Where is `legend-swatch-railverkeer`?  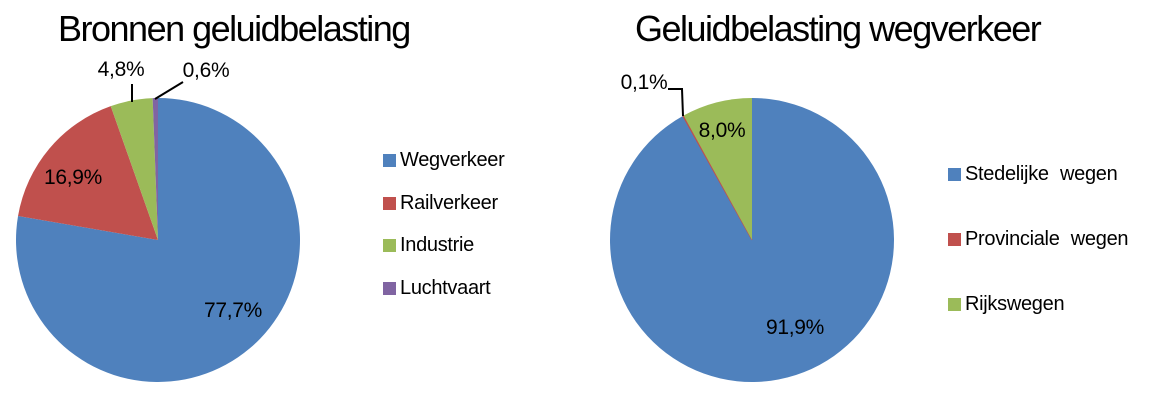
legend-swatch-railverkeer is located at coordinates (389, 203).